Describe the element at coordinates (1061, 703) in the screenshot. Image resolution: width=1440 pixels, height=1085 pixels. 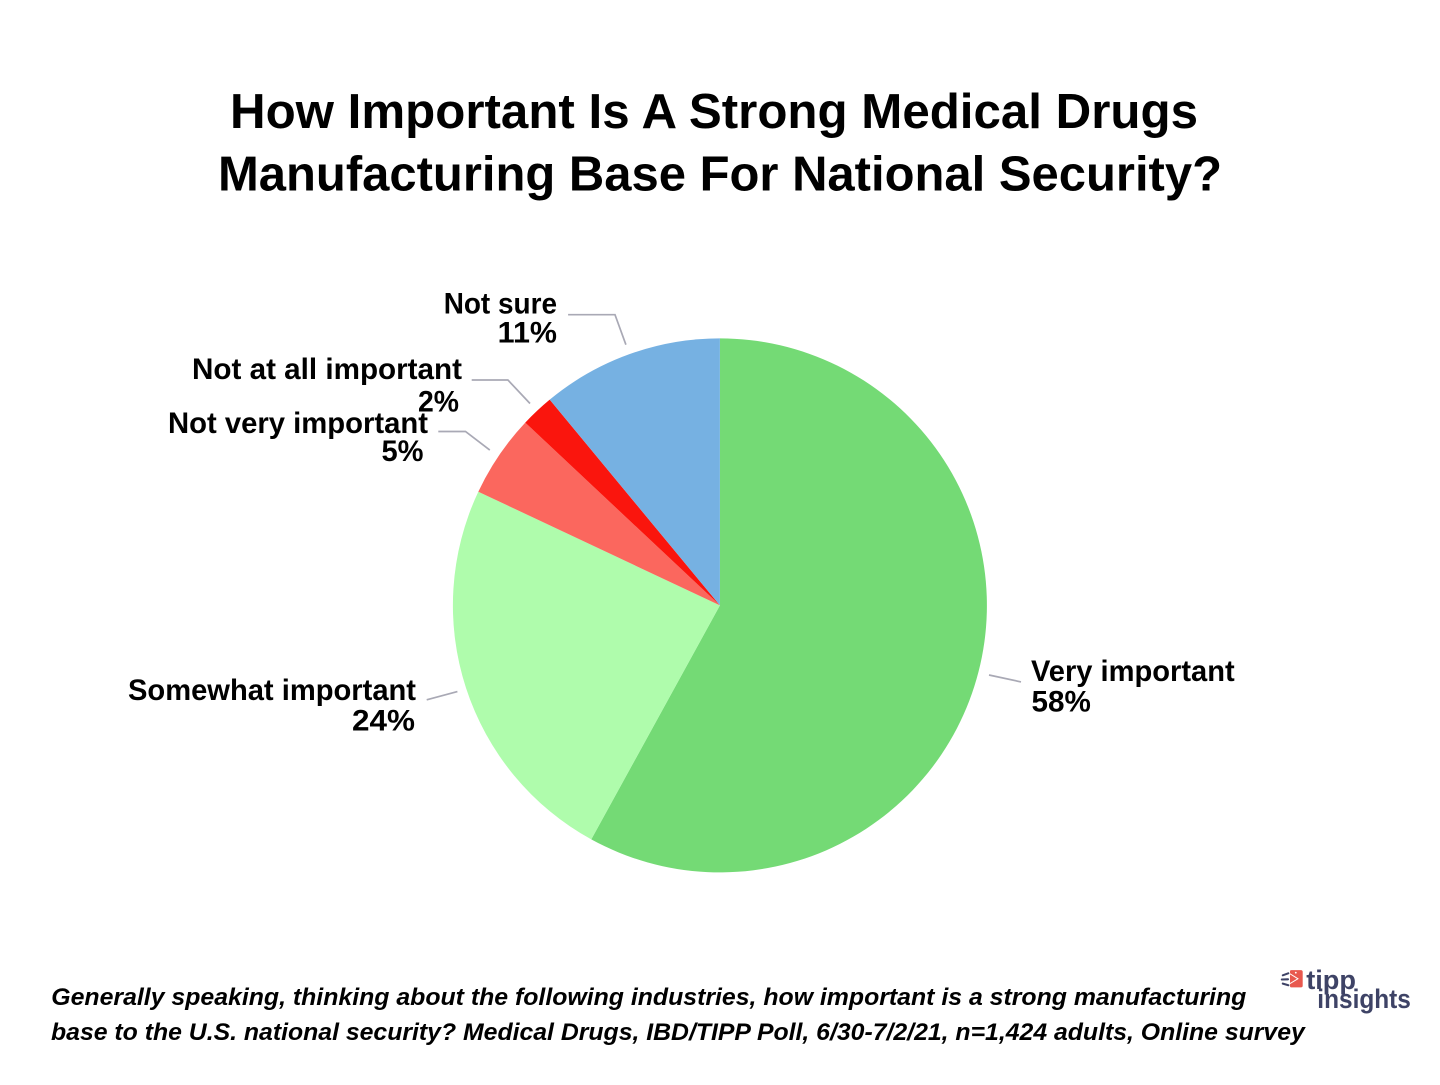
I see `svg-text: 58%` at that location.